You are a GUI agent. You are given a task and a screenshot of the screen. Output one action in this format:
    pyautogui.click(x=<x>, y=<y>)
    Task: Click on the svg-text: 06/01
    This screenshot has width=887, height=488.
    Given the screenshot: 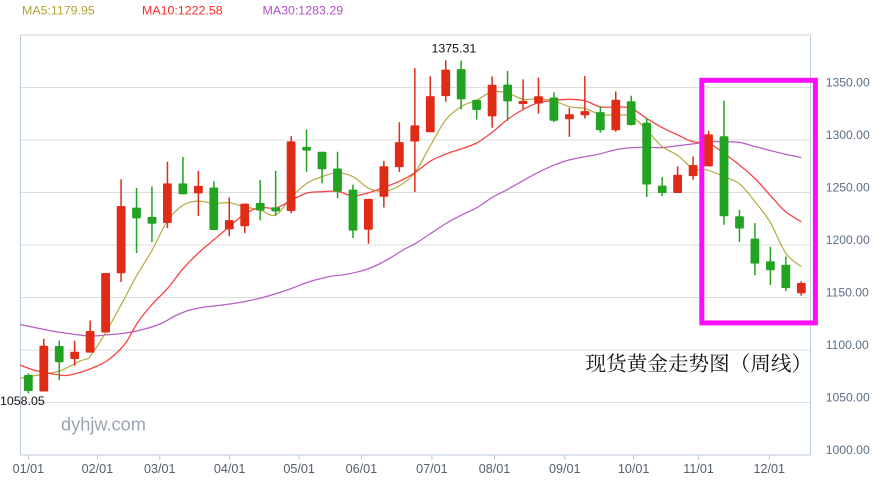 What is the action you would take?
    pyautogui.click(x=362, y=469)
    